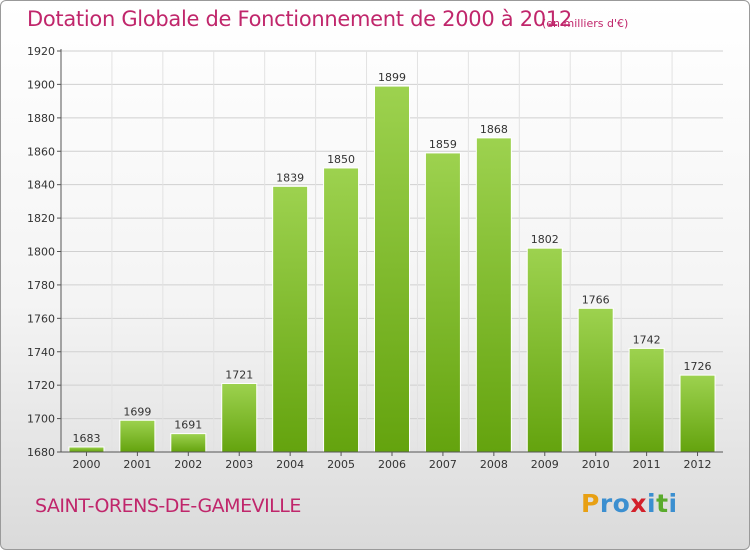 The image size is (750, 550). I want to click on logo-letter: o, so click(621, 503).